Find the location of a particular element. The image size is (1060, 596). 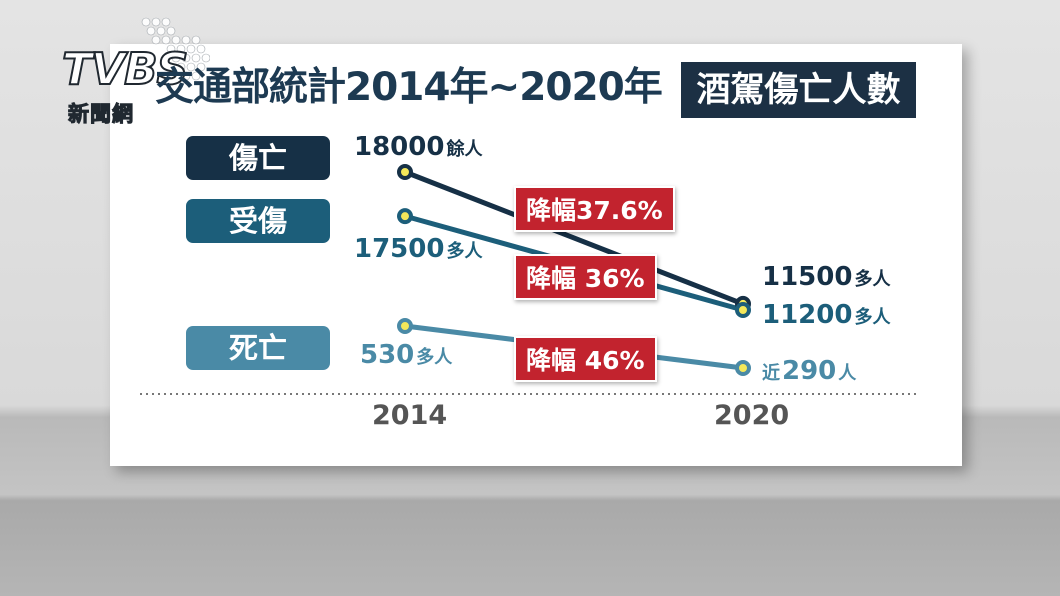

label-injured-2020: 11200 多人 is located at coordinates (826, 315).